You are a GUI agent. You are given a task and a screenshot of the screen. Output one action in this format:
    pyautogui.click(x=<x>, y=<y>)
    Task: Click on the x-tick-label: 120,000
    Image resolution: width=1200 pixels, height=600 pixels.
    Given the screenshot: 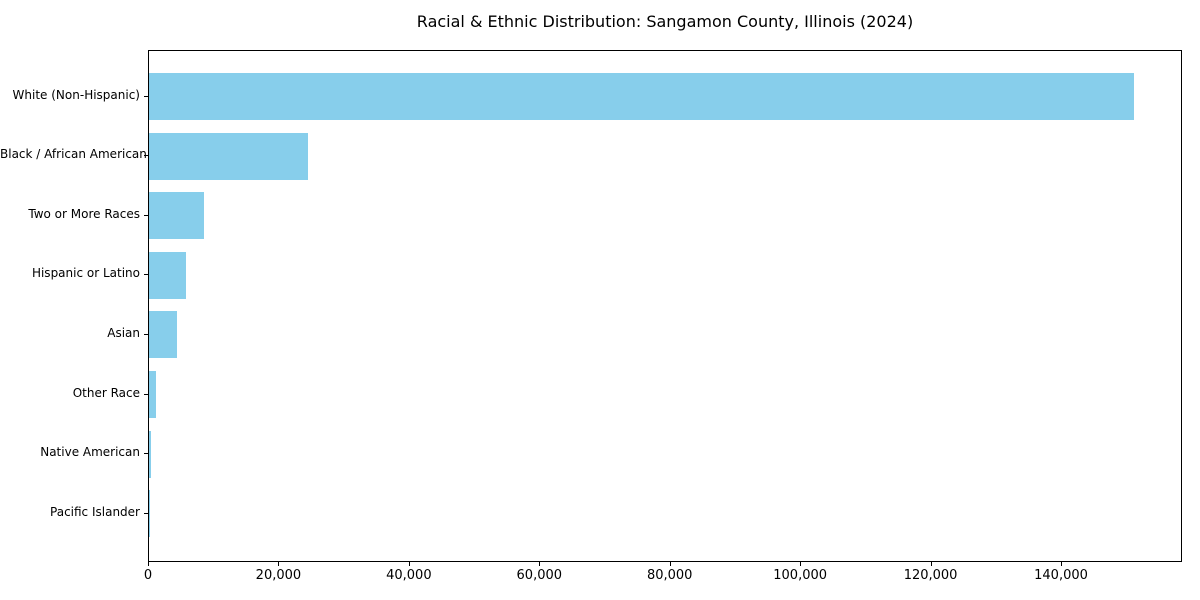 What is the action you would take?
    pyautogui.click(x=930, y=575)
    